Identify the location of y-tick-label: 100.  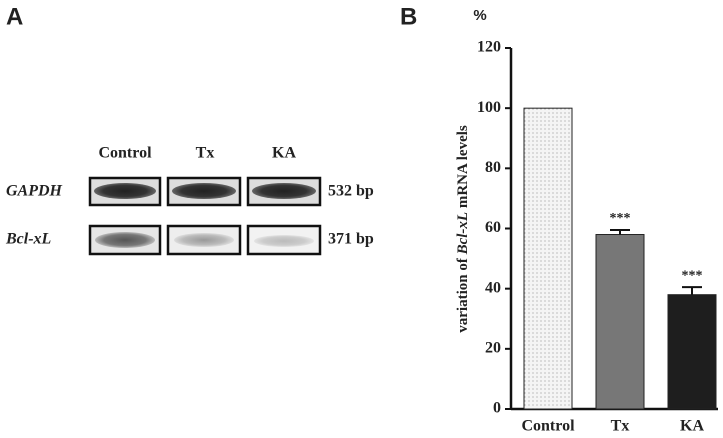
(489, 107).